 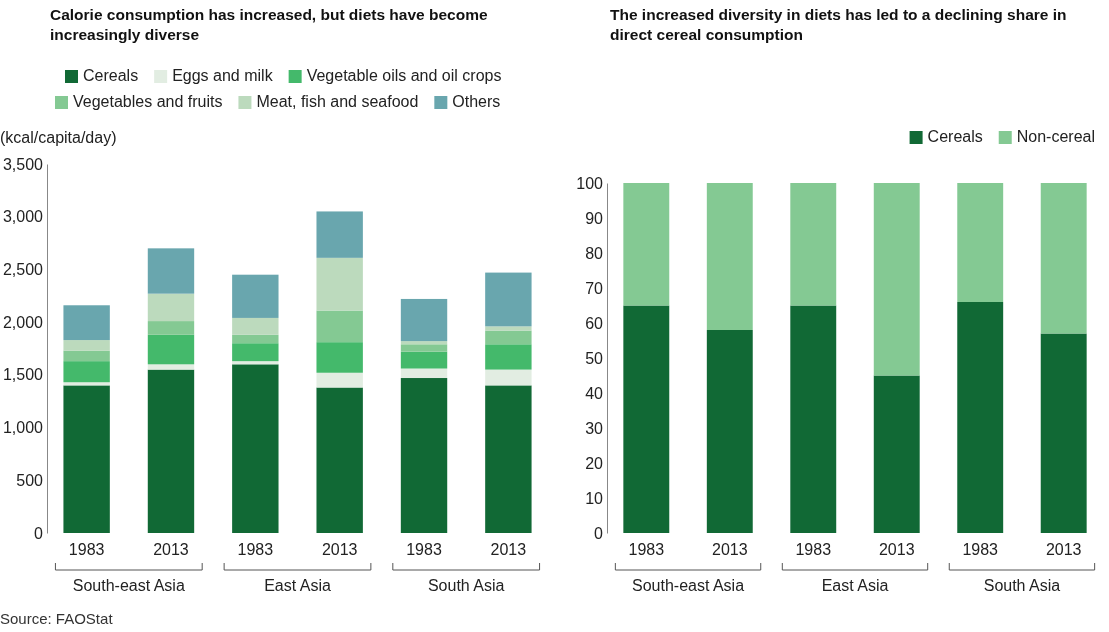 I want to click on y-tick-label: 2,500, so click(x=23, y=270).